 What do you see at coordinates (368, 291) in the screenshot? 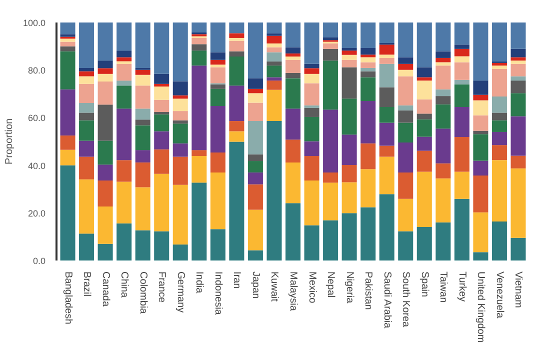
I see `x-tick-label: Pakistan` at bounding box center [368, 291].